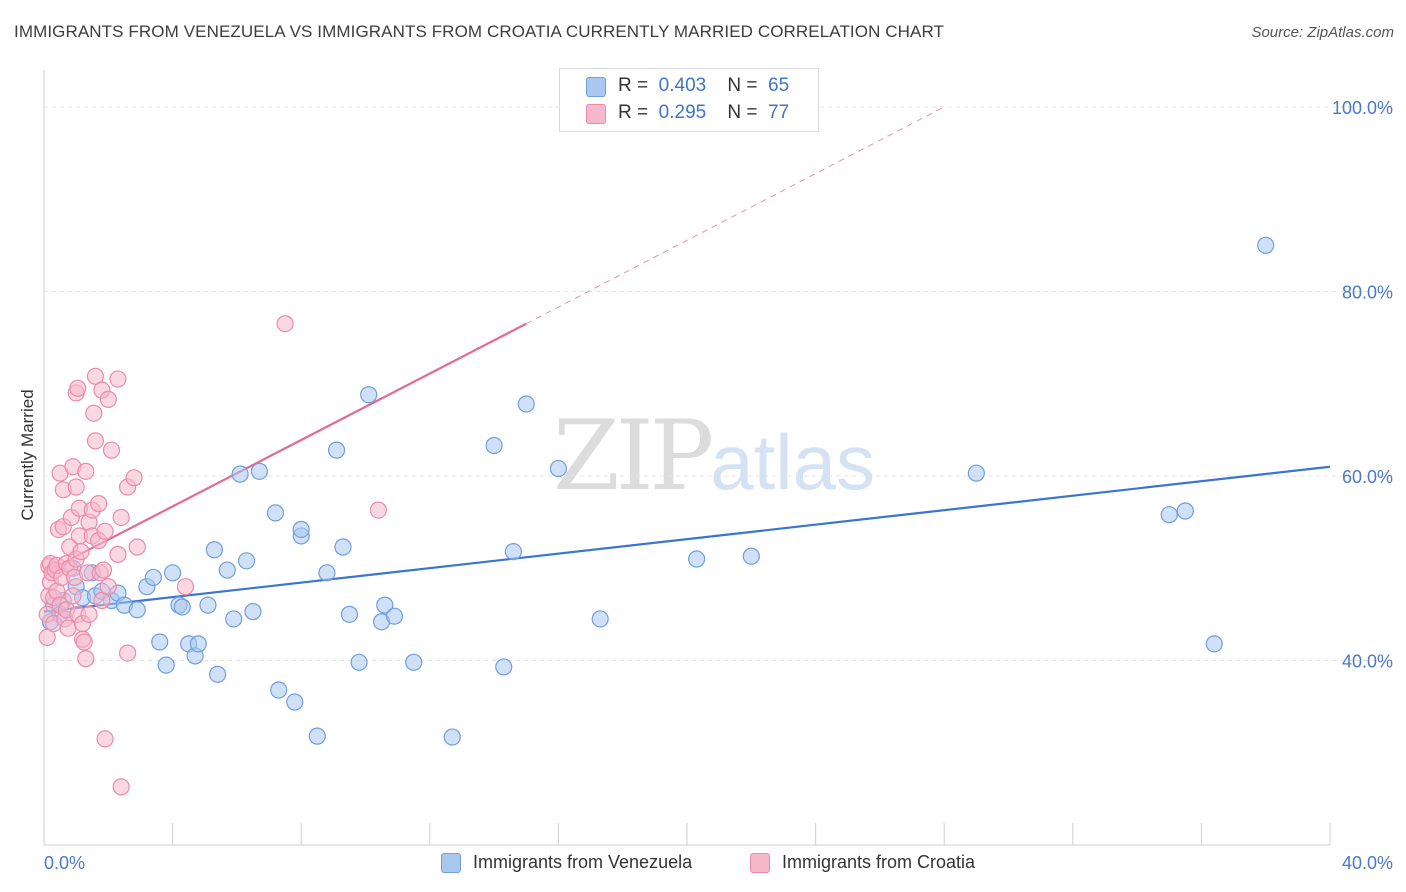 The height and width of the screenshot is (892, 1406). Describe the element at coordinates (285, 448) in the screenshot. I see `trend-line-croatia` at that location.